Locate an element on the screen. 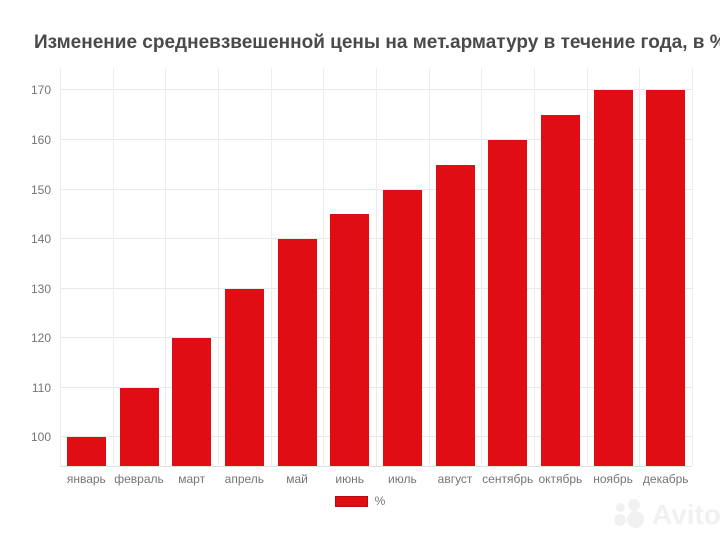  watermark-text: Avito is located at coordinates (686, 514).